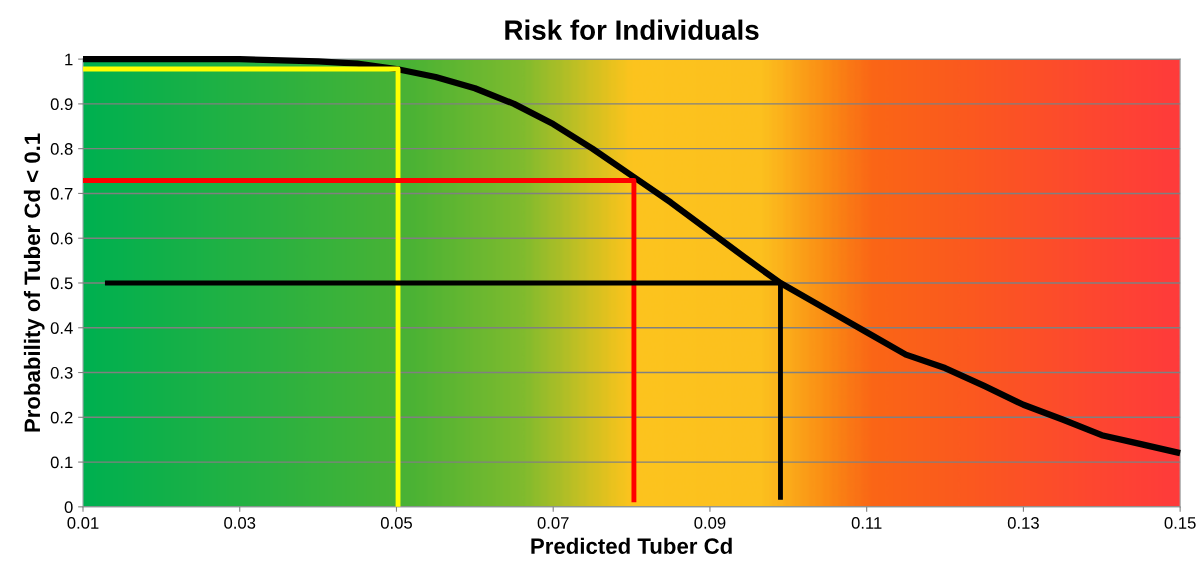  I want to click on x-tick-label: 0.13, so click(1023, 523).